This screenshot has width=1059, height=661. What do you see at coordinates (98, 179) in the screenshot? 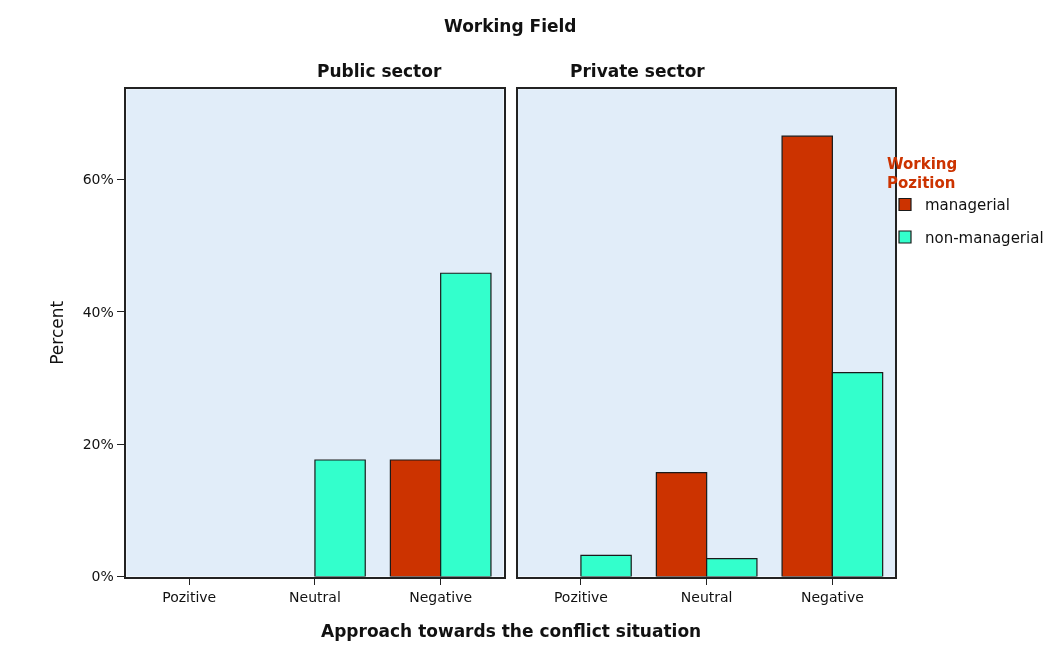
I see `y-tick-label: 60%` at bounding box center [98, 179].